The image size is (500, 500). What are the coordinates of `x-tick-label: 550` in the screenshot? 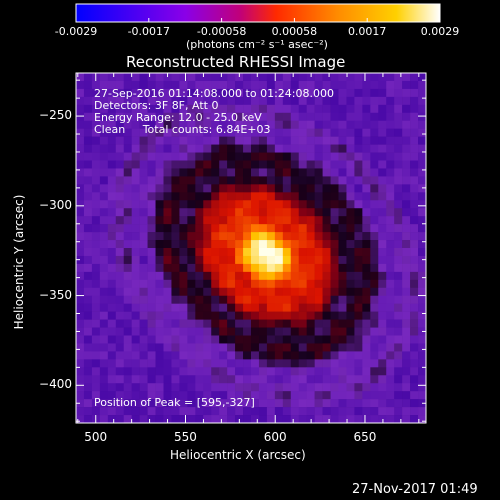 It's located at (185, 437).